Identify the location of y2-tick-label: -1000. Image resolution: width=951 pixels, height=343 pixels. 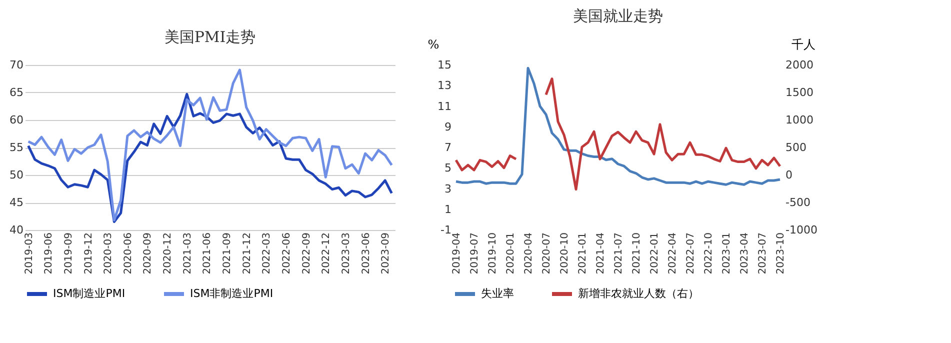
(802, 230).